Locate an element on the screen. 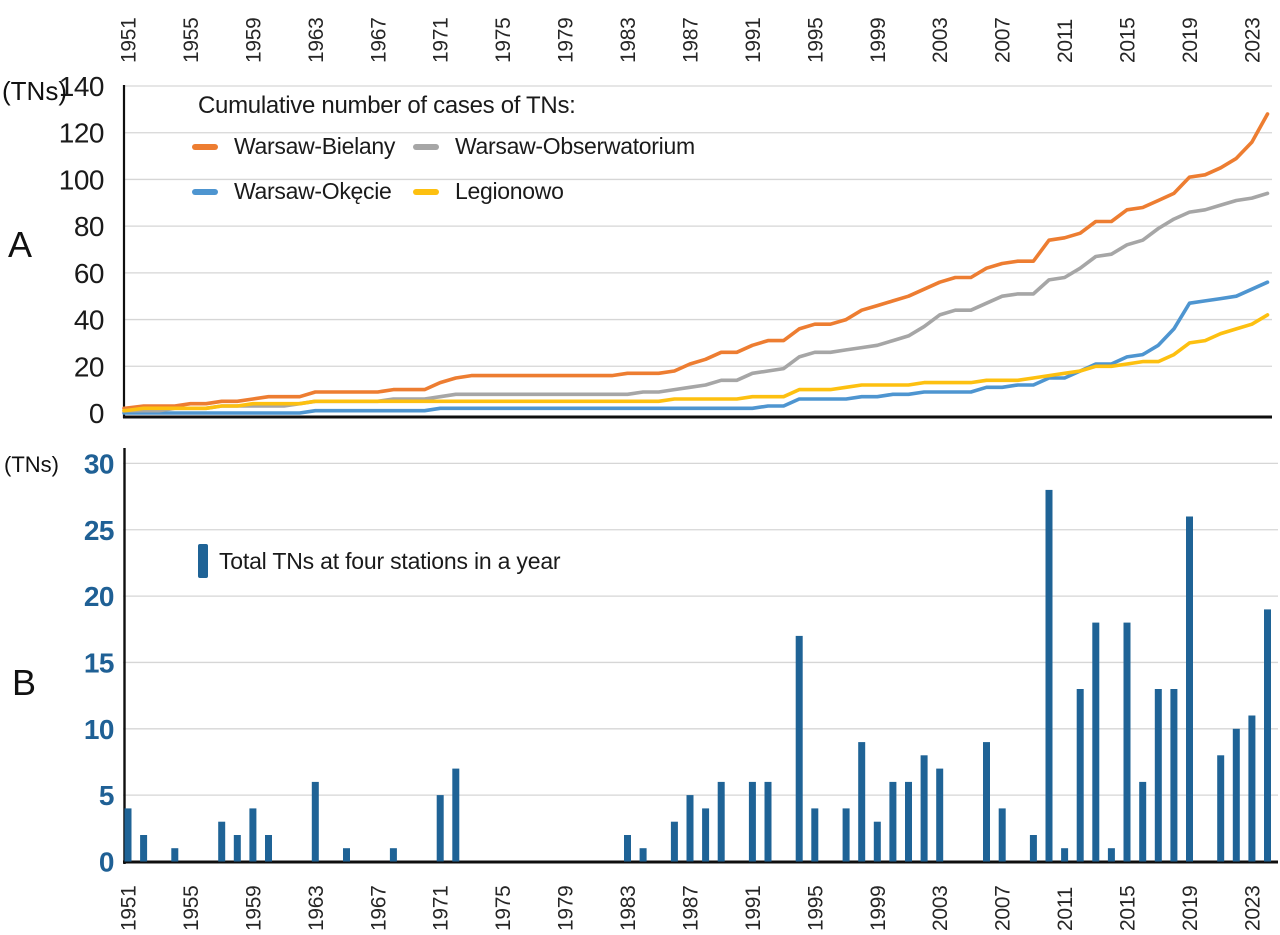 This screenshot has height=935, width=1280. bar-1992 is located at coordinates (768, 821).